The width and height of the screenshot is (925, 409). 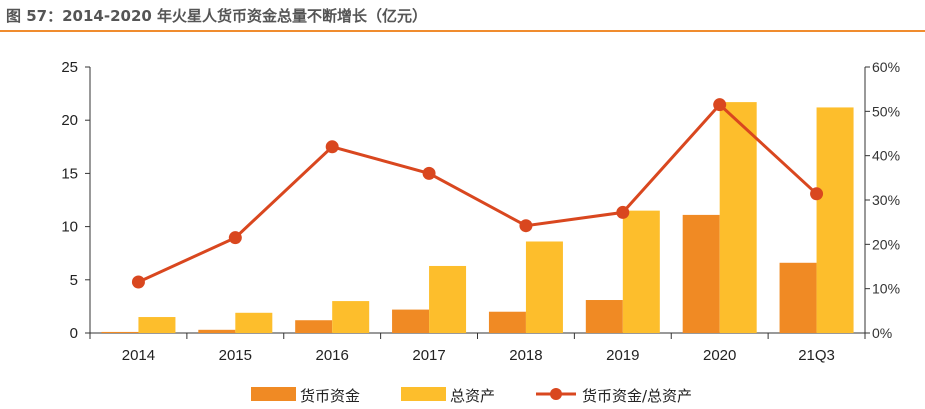 I want to click on x-tick-label: 21Q3, so click(x=816, y=355).